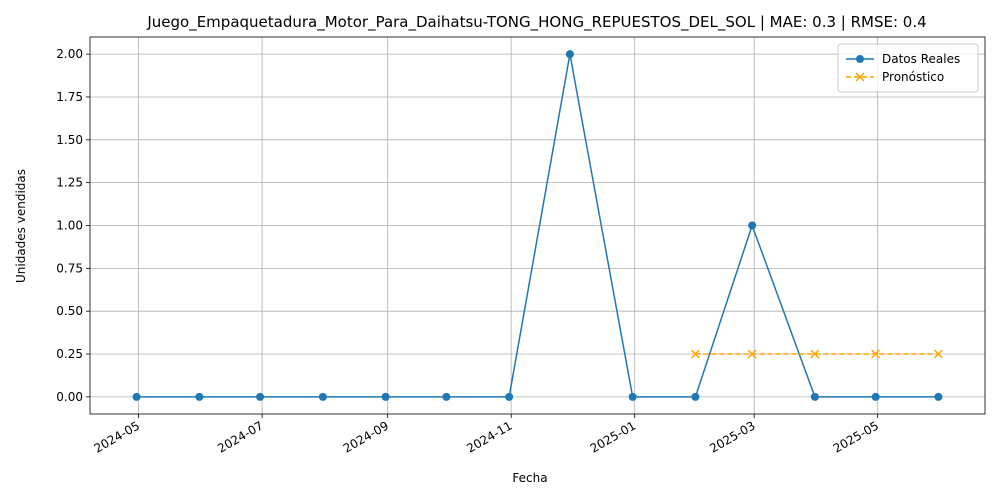 The height and width of the screenshot is (500, 1000). What do you see at coordinates (69, 354) in the screenshot?
I see `y-tick-label: 0.25` at bounding box center [69, 354].